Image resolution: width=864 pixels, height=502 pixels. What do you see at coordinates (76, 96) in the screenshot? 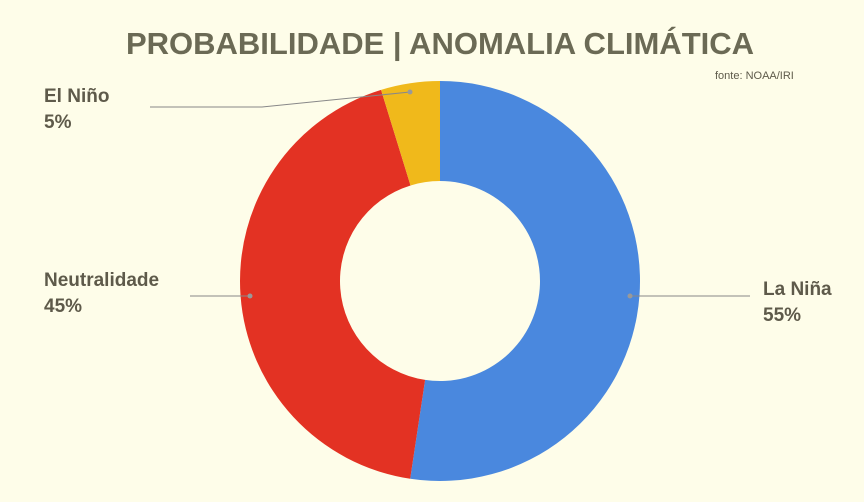
I see `slice-label: El Niño` at bounding box center [76, 96].